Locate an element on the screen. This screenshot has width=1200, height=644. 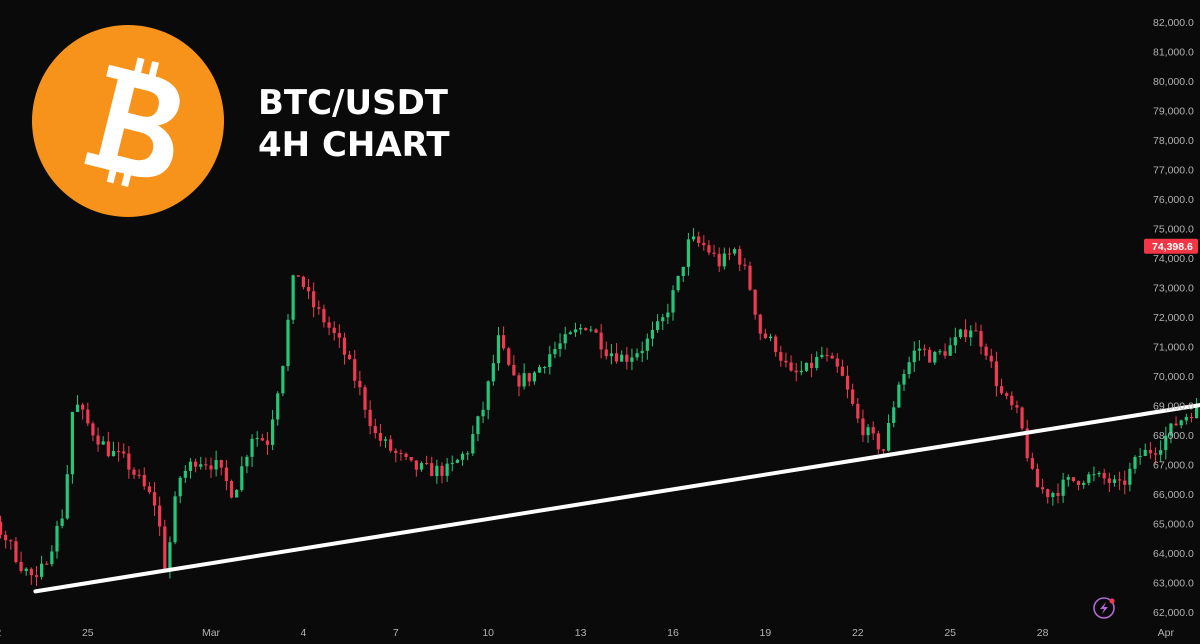
y-tick-label: 66,000.0 is located at coordinates (1173, 495).